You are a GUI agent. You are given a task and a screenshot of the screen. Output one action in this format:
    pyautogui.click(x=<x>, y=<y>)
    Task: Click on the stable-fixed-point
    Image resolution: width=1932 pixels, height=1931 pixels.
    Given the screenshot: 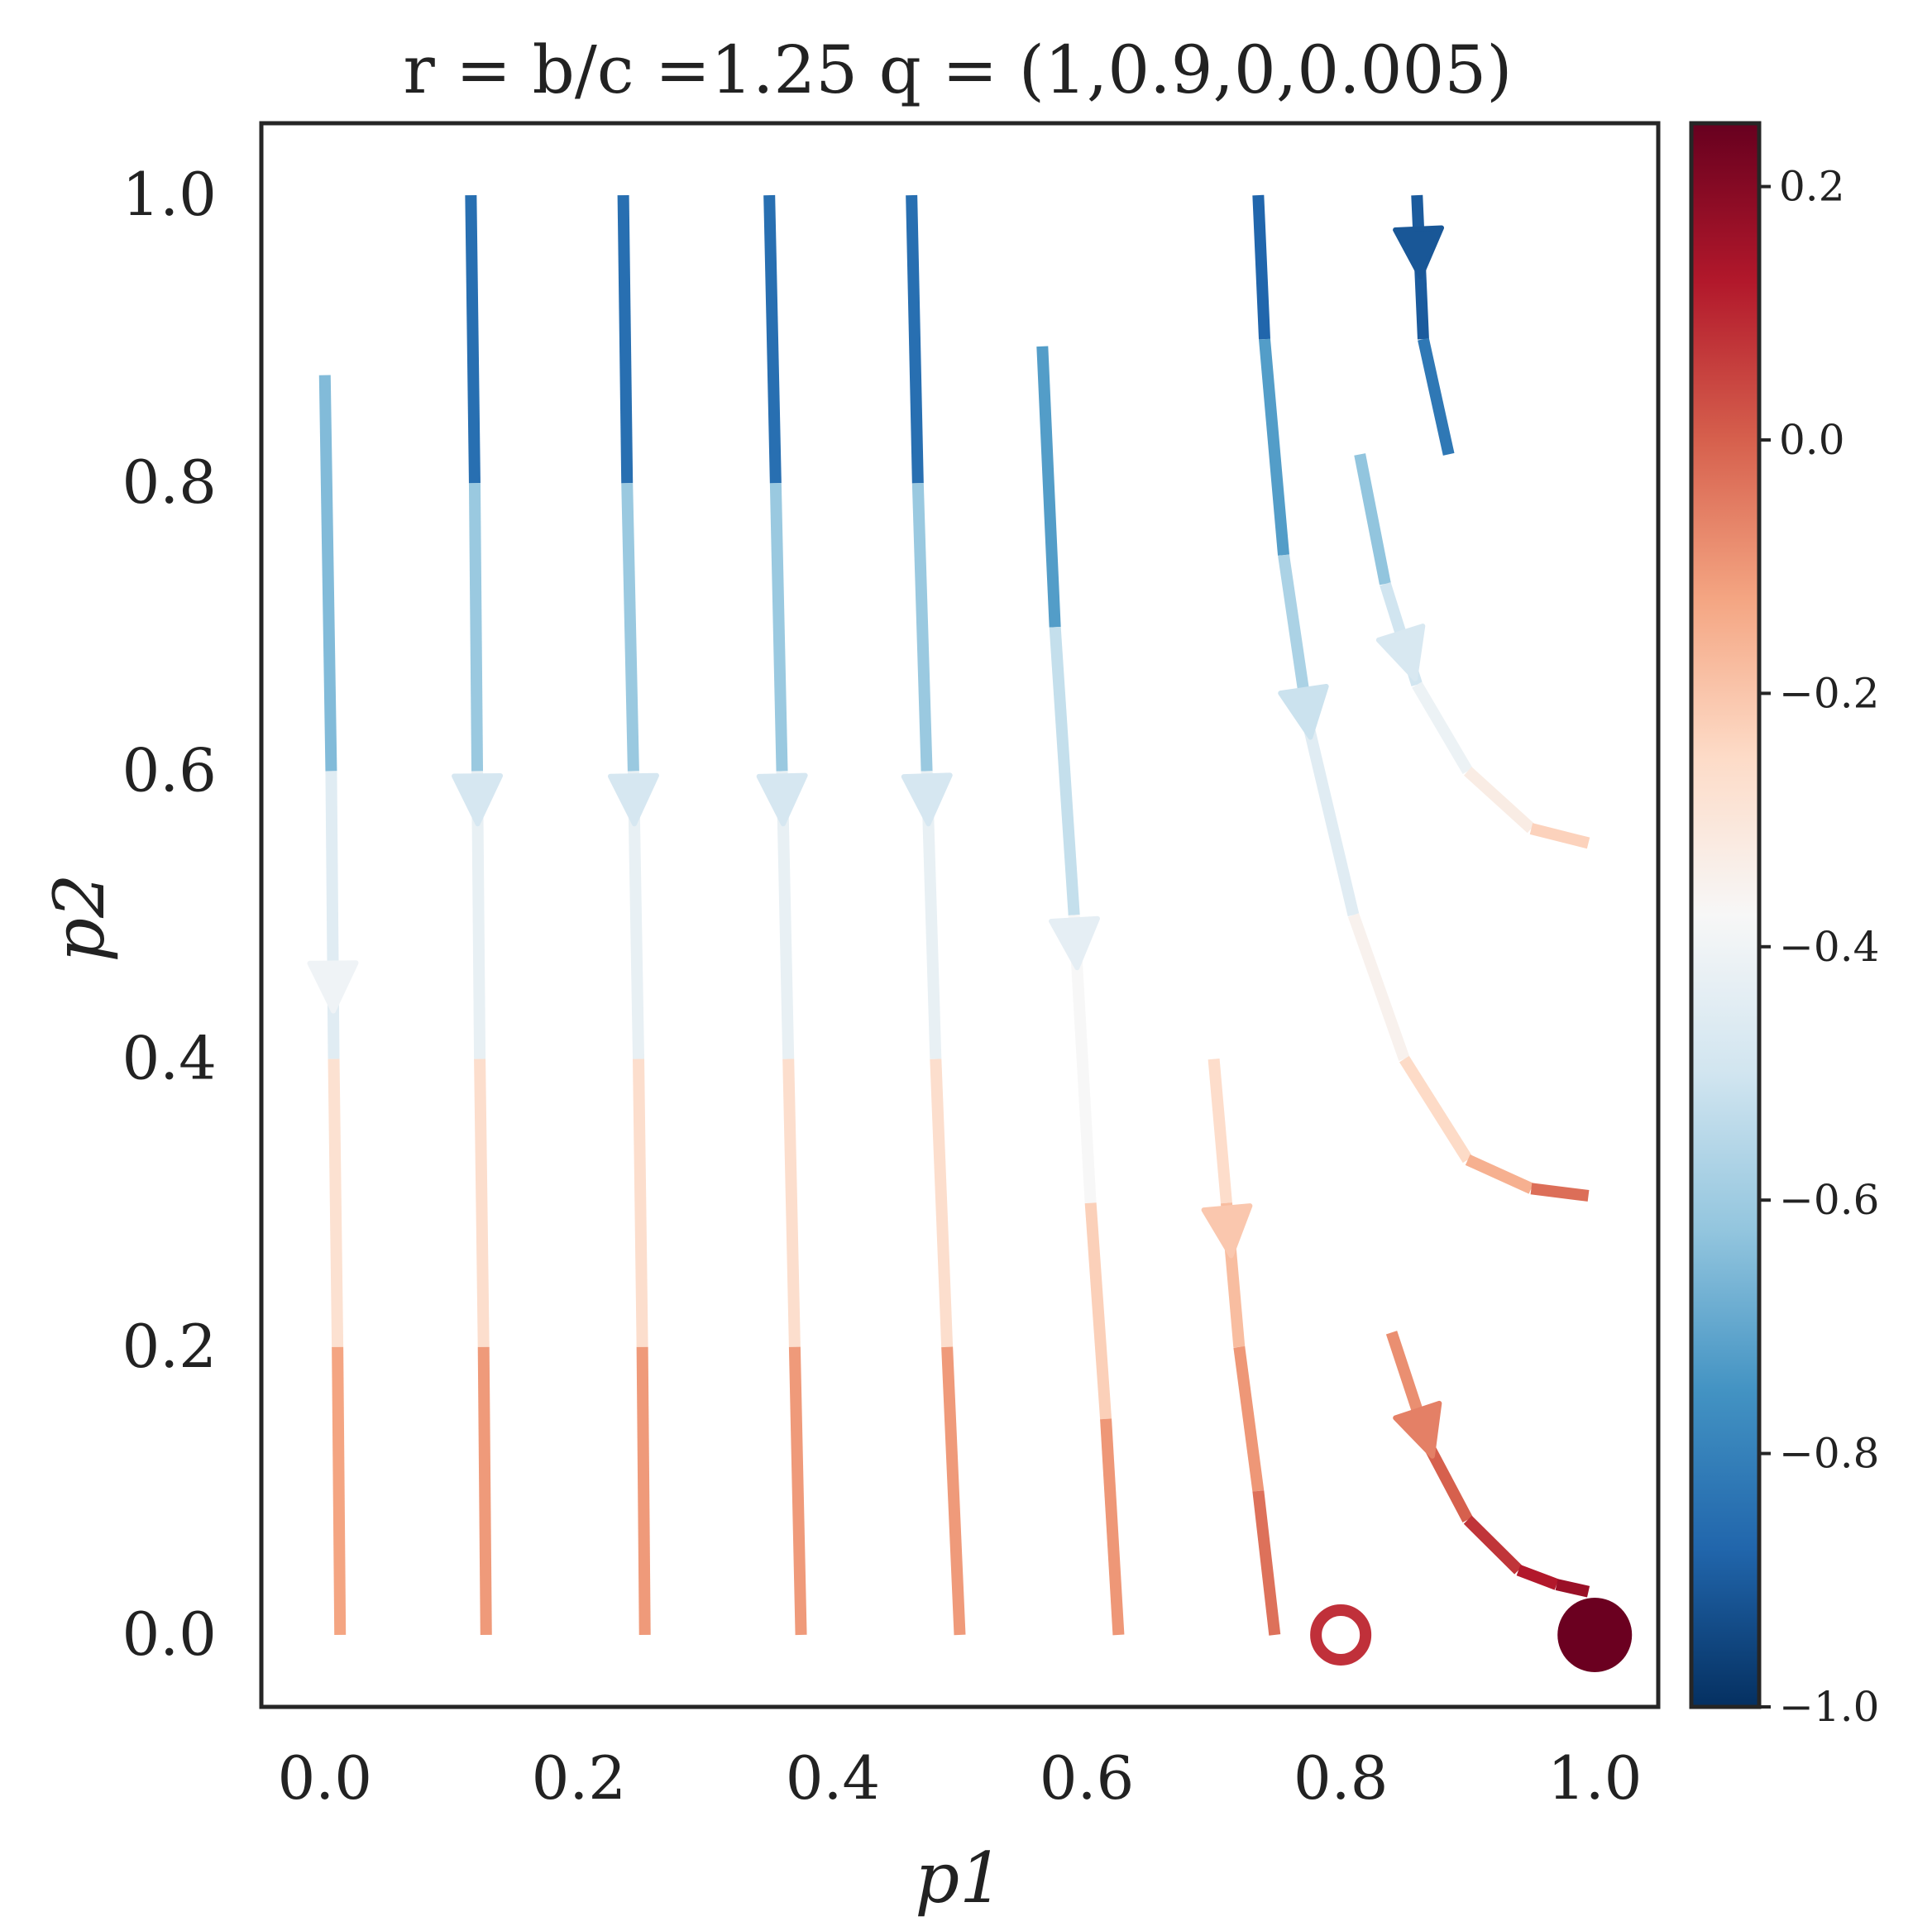 What is the action you would take?
    pyautogui.click(x=1595, y=1635)
    